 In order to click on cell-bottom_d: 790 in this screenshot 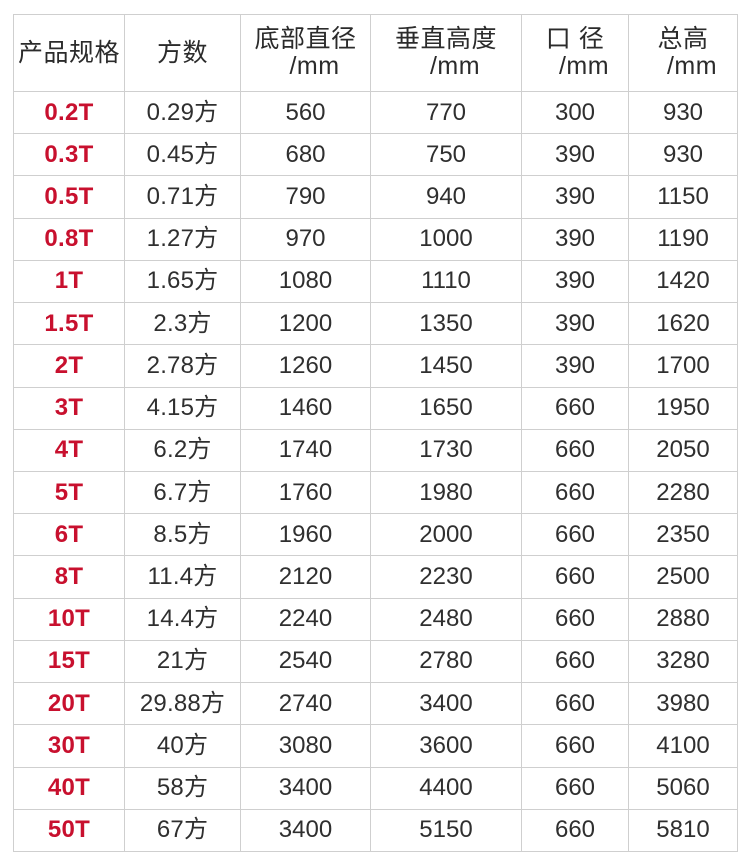, I will do `click(305, 197)`.